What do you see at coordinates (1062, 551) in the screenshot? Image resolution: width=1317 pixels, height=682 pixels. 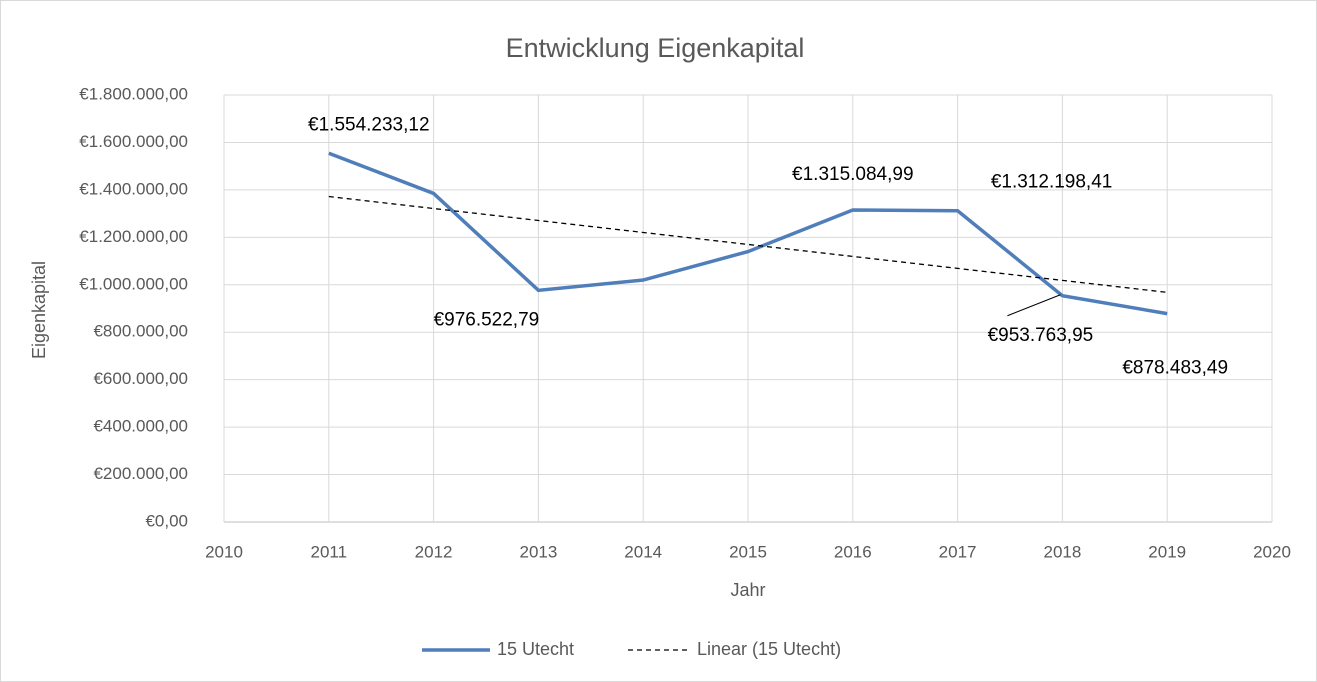 I see `x-tick-label: 2018` at bounding box center [1062, 551].